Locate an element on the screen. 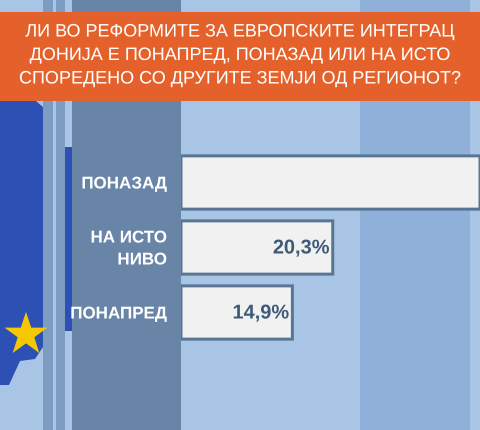  y-tick-label: НА ИСТО НИВО is located at coordinates (128, 247).